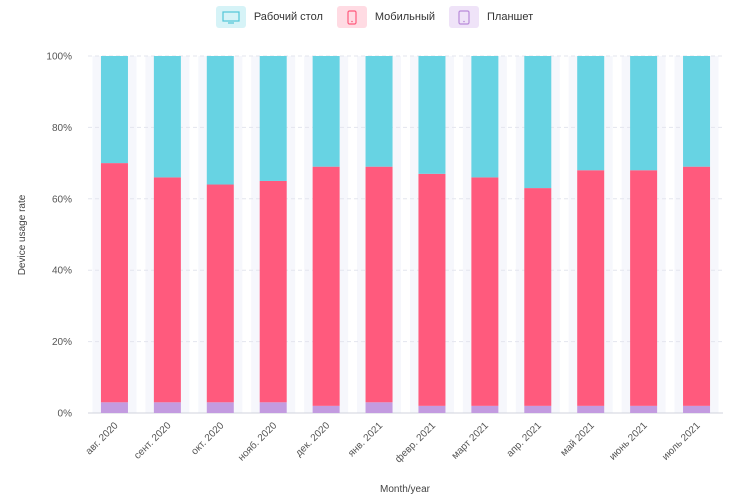  What do you see at coordinates (365, 439) in the screenshot?
I see `x-tick-label: янв. 2021` at bounding box center [365, 439].